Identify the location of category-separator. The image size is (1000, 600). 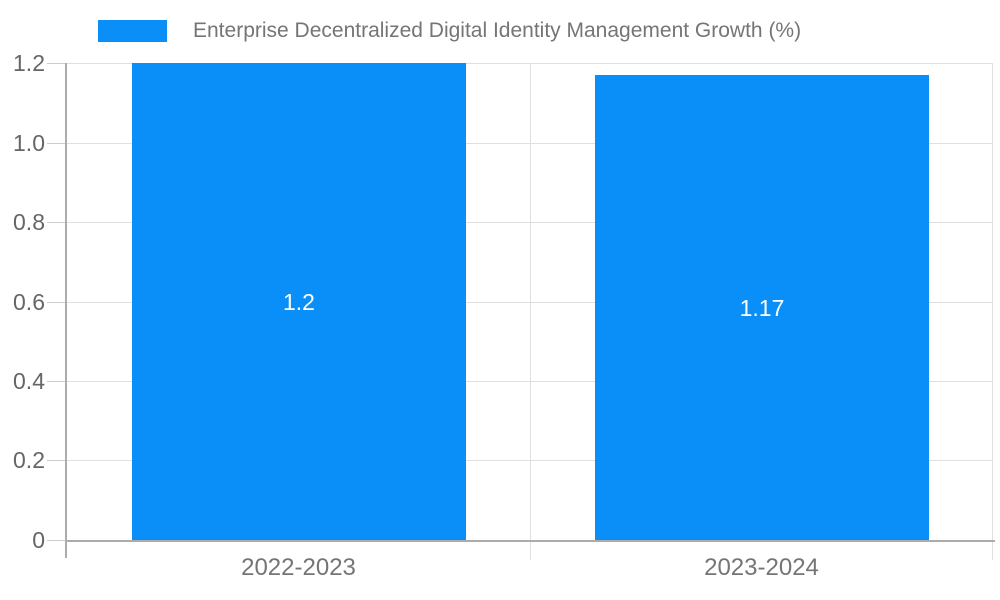
(530, 311).